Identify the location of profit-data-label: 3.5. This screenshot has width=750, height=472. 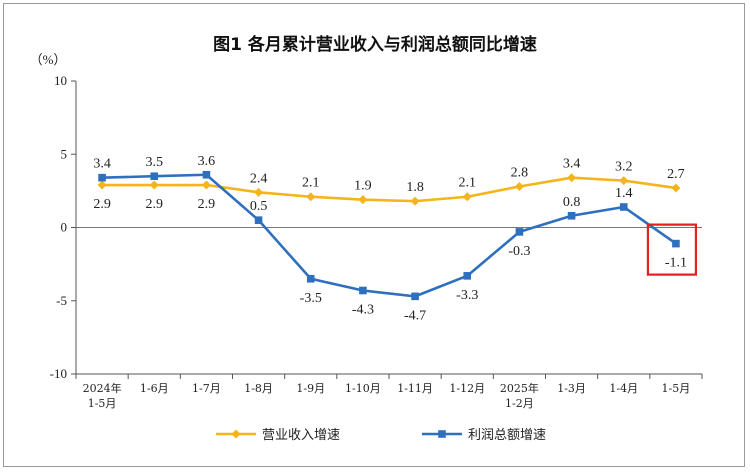
(155, 162).